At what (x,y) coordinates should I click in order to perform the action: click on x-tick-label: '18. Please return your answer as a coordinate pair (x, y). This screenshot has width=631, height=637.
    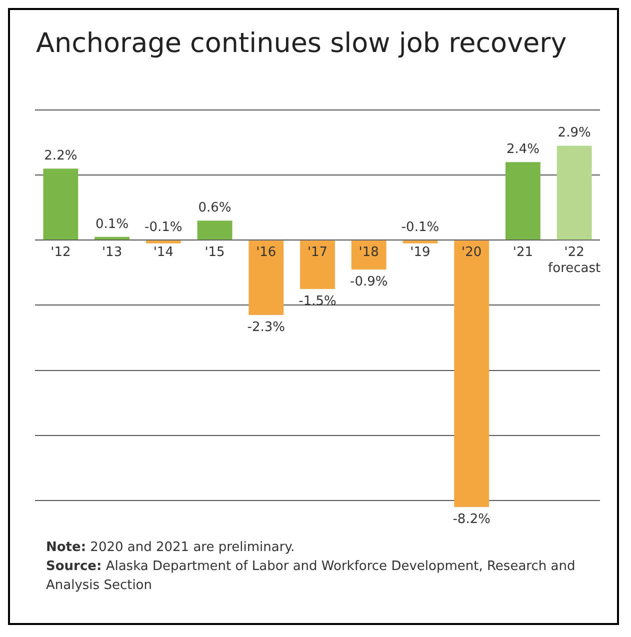
    Looking at the image, I should click on (368, 252).